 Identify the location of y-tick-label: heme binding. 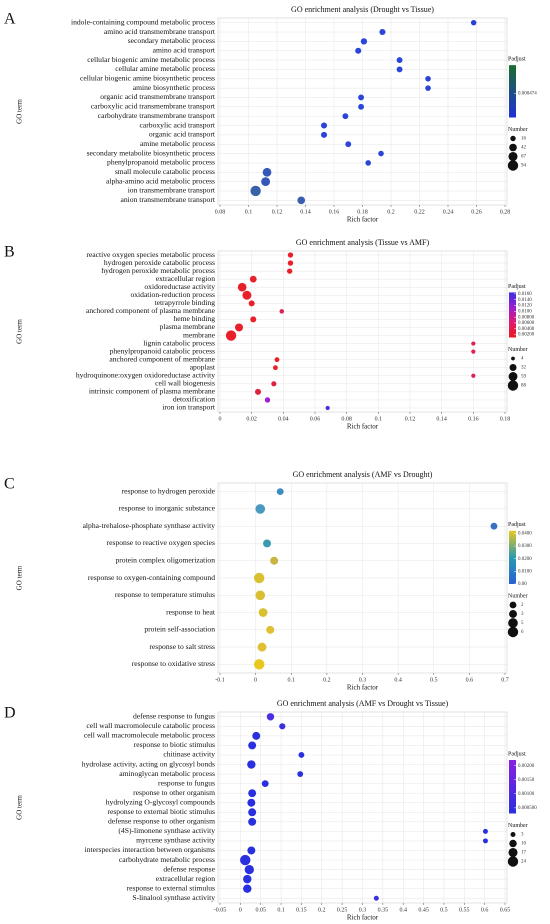
(194, 318).